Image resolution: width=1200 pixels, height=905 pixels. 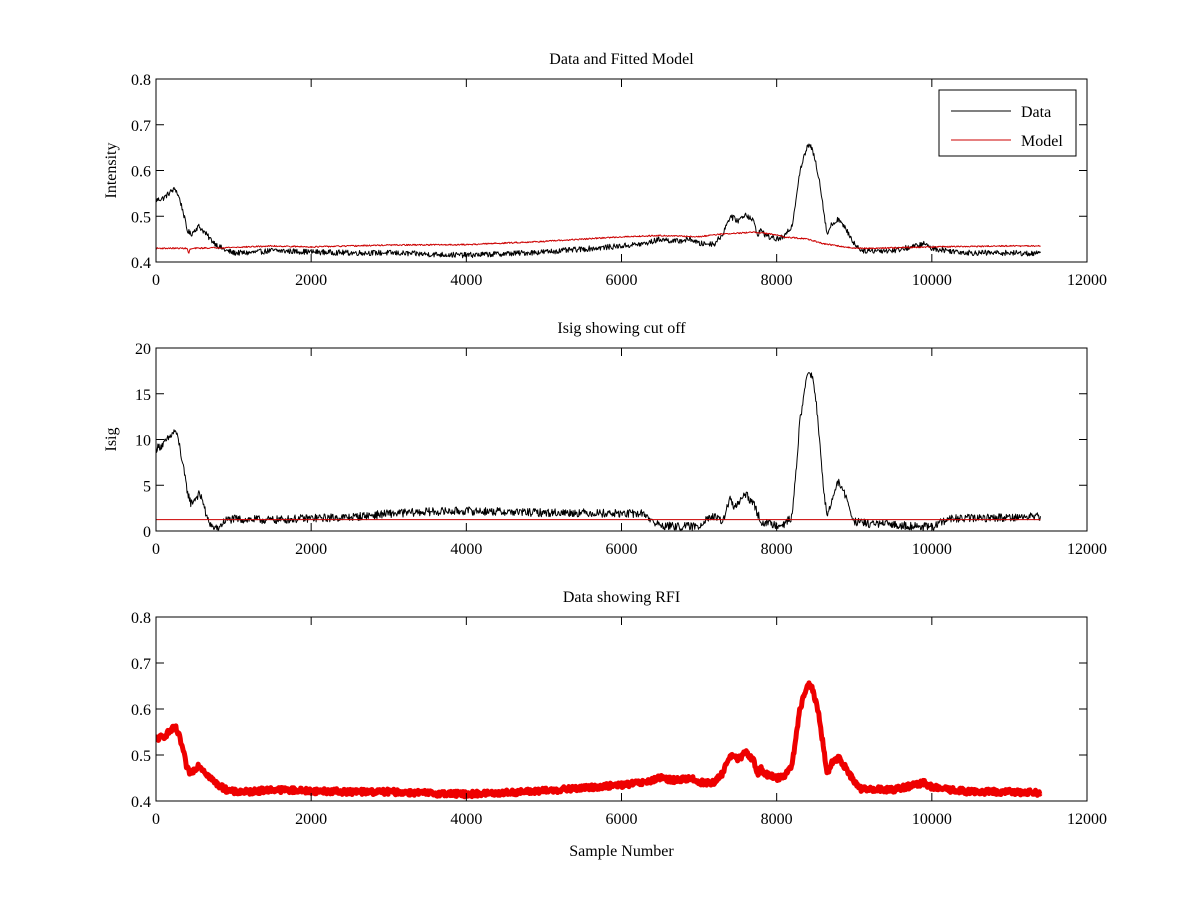 I want to click on legend-label-model: Model, so click(x=1042, y=141).